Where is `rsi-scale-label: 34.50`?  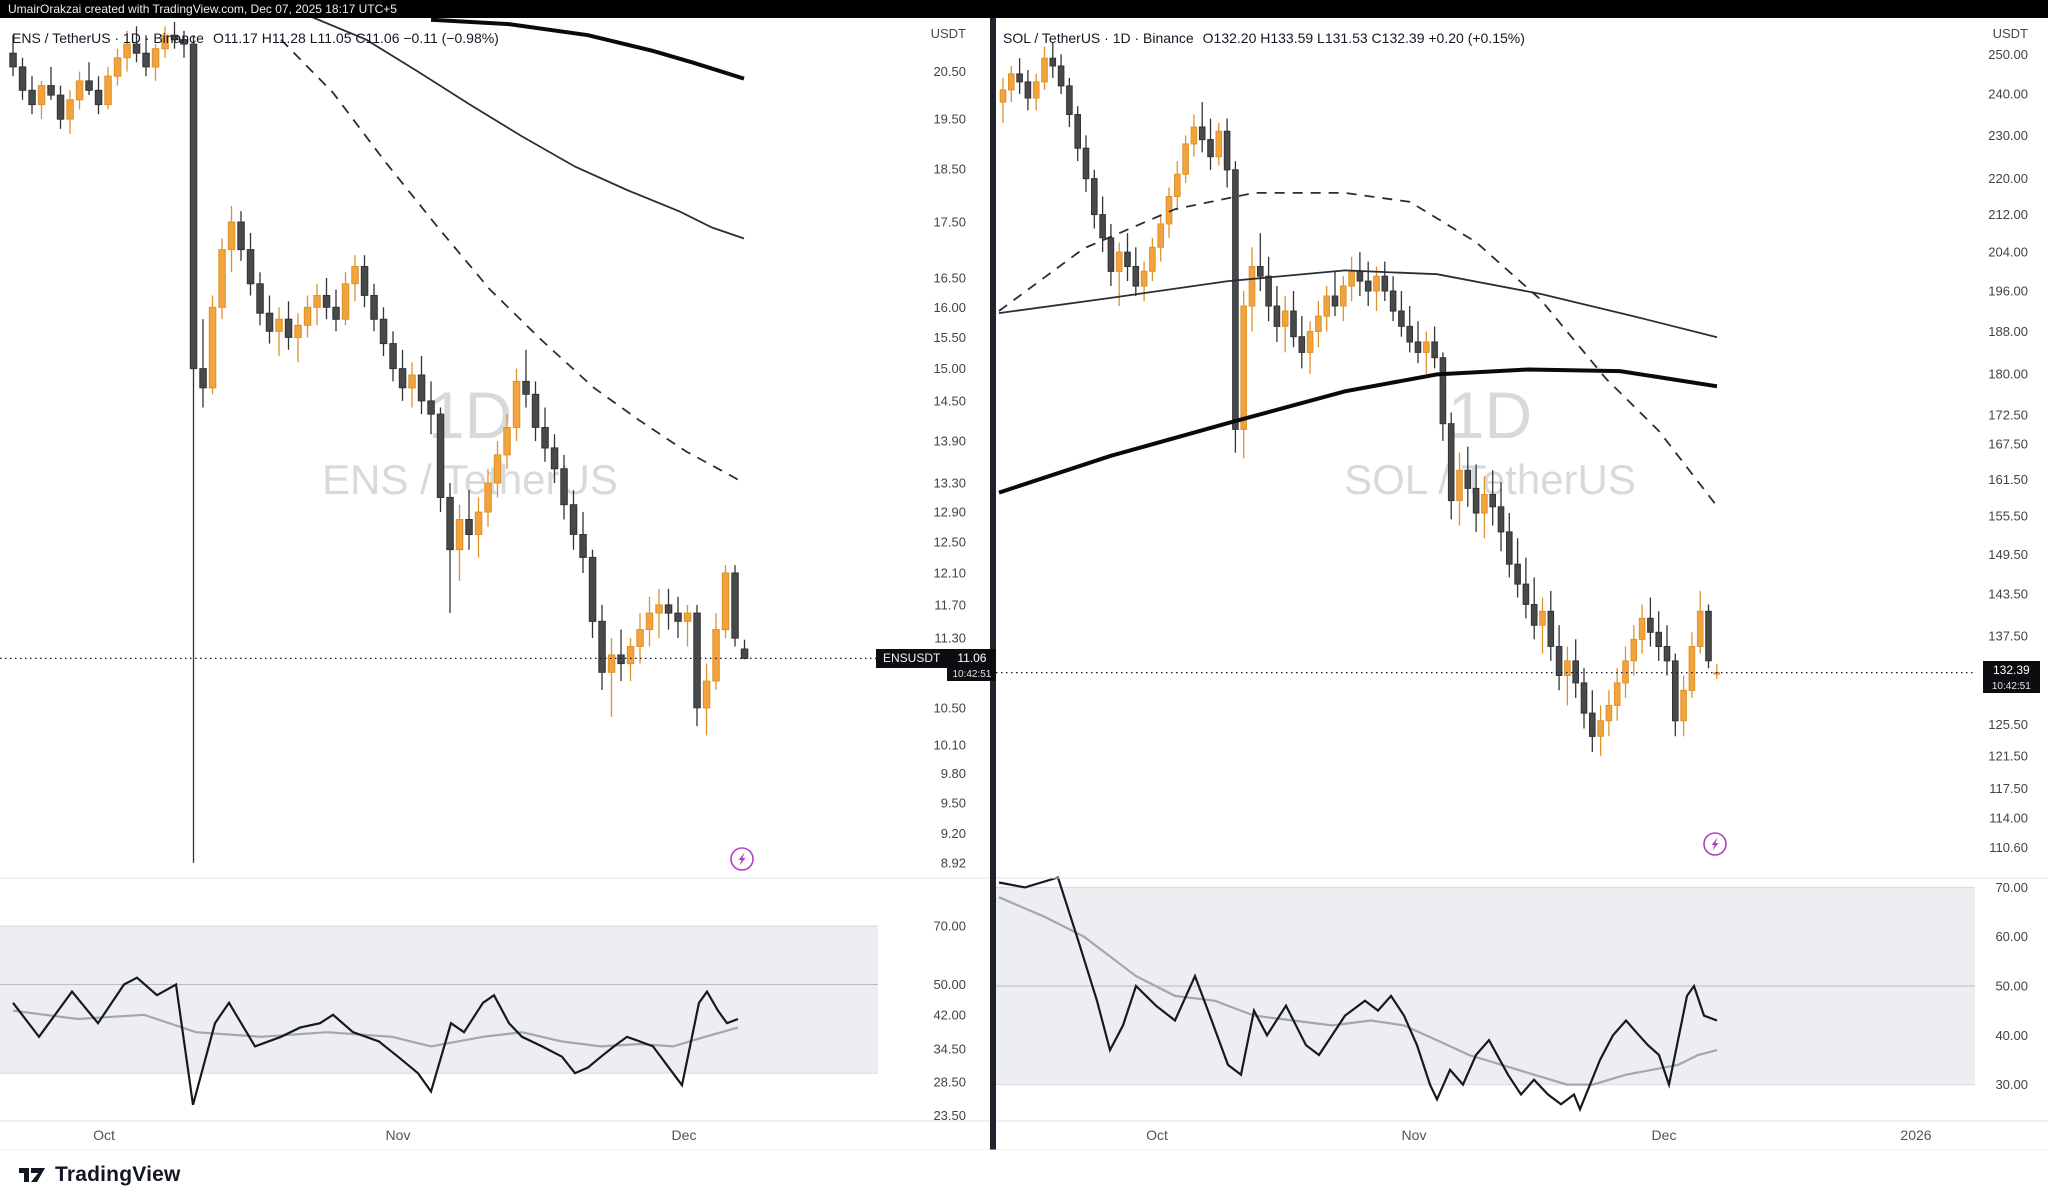 rsi-scale-label: 34.50 is located at coordinates (949, 1048).